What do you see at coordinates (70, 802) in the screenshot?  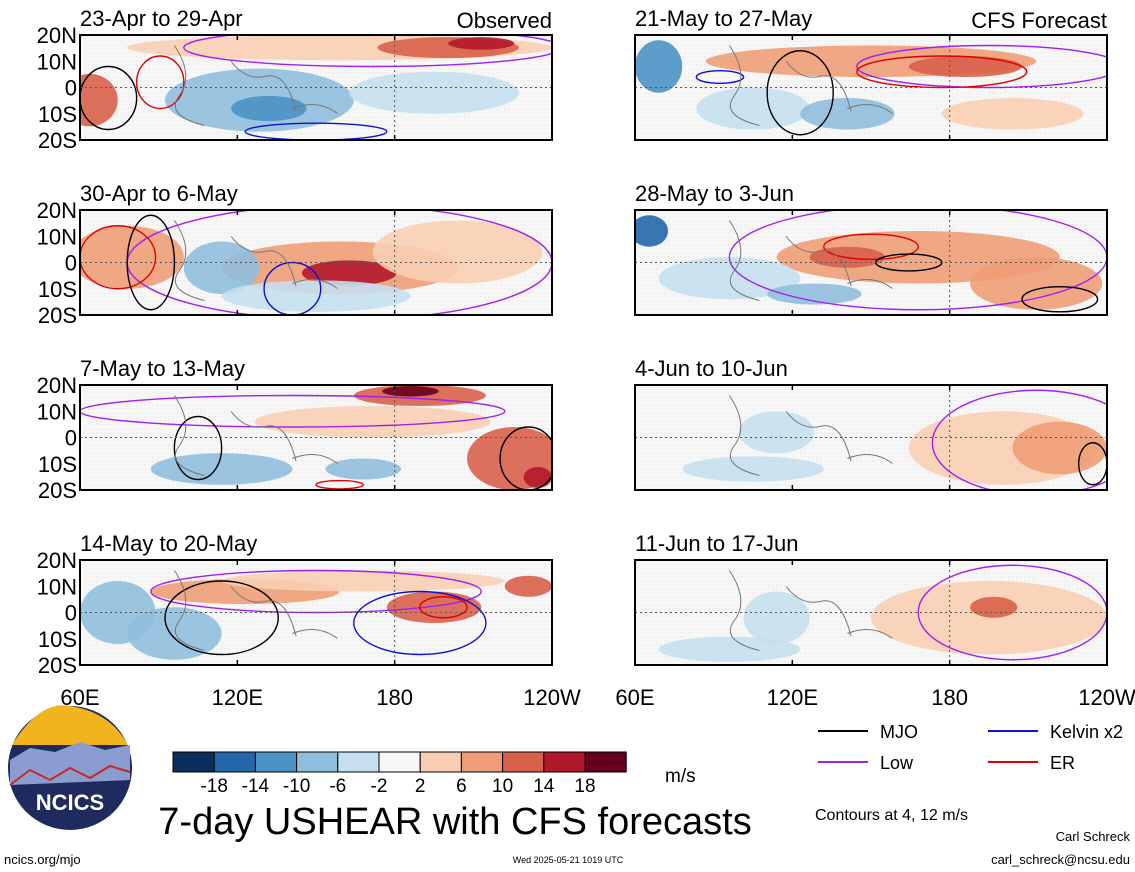 I see `logo-text: NCICS` at bounding box center [70, 802].